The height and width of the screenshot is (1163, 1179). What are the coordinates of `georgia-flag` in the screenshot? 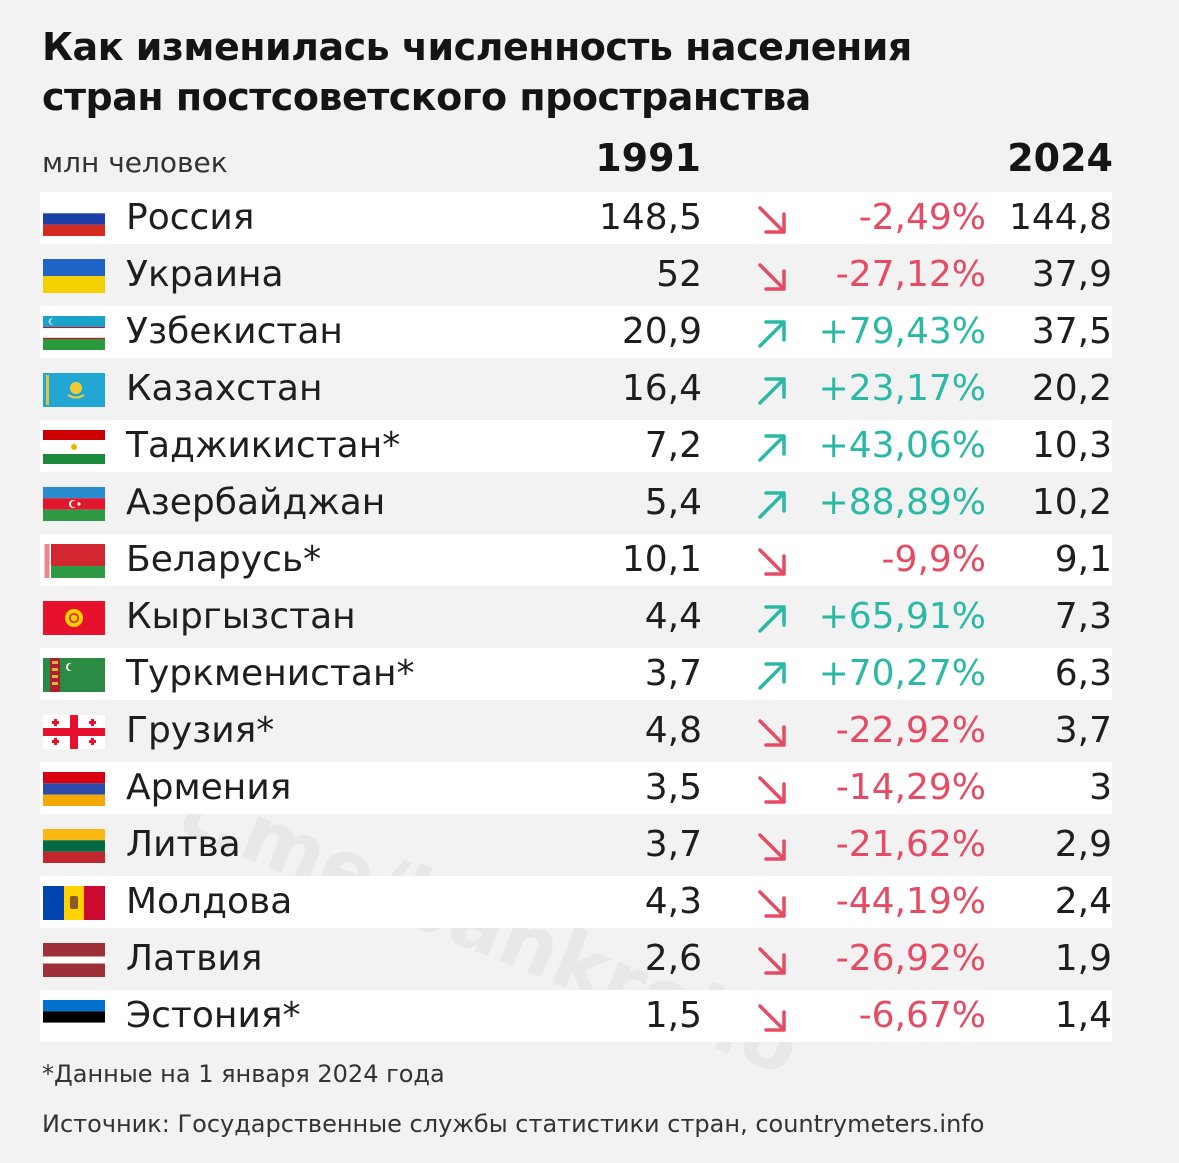 It's located at (74, 732).